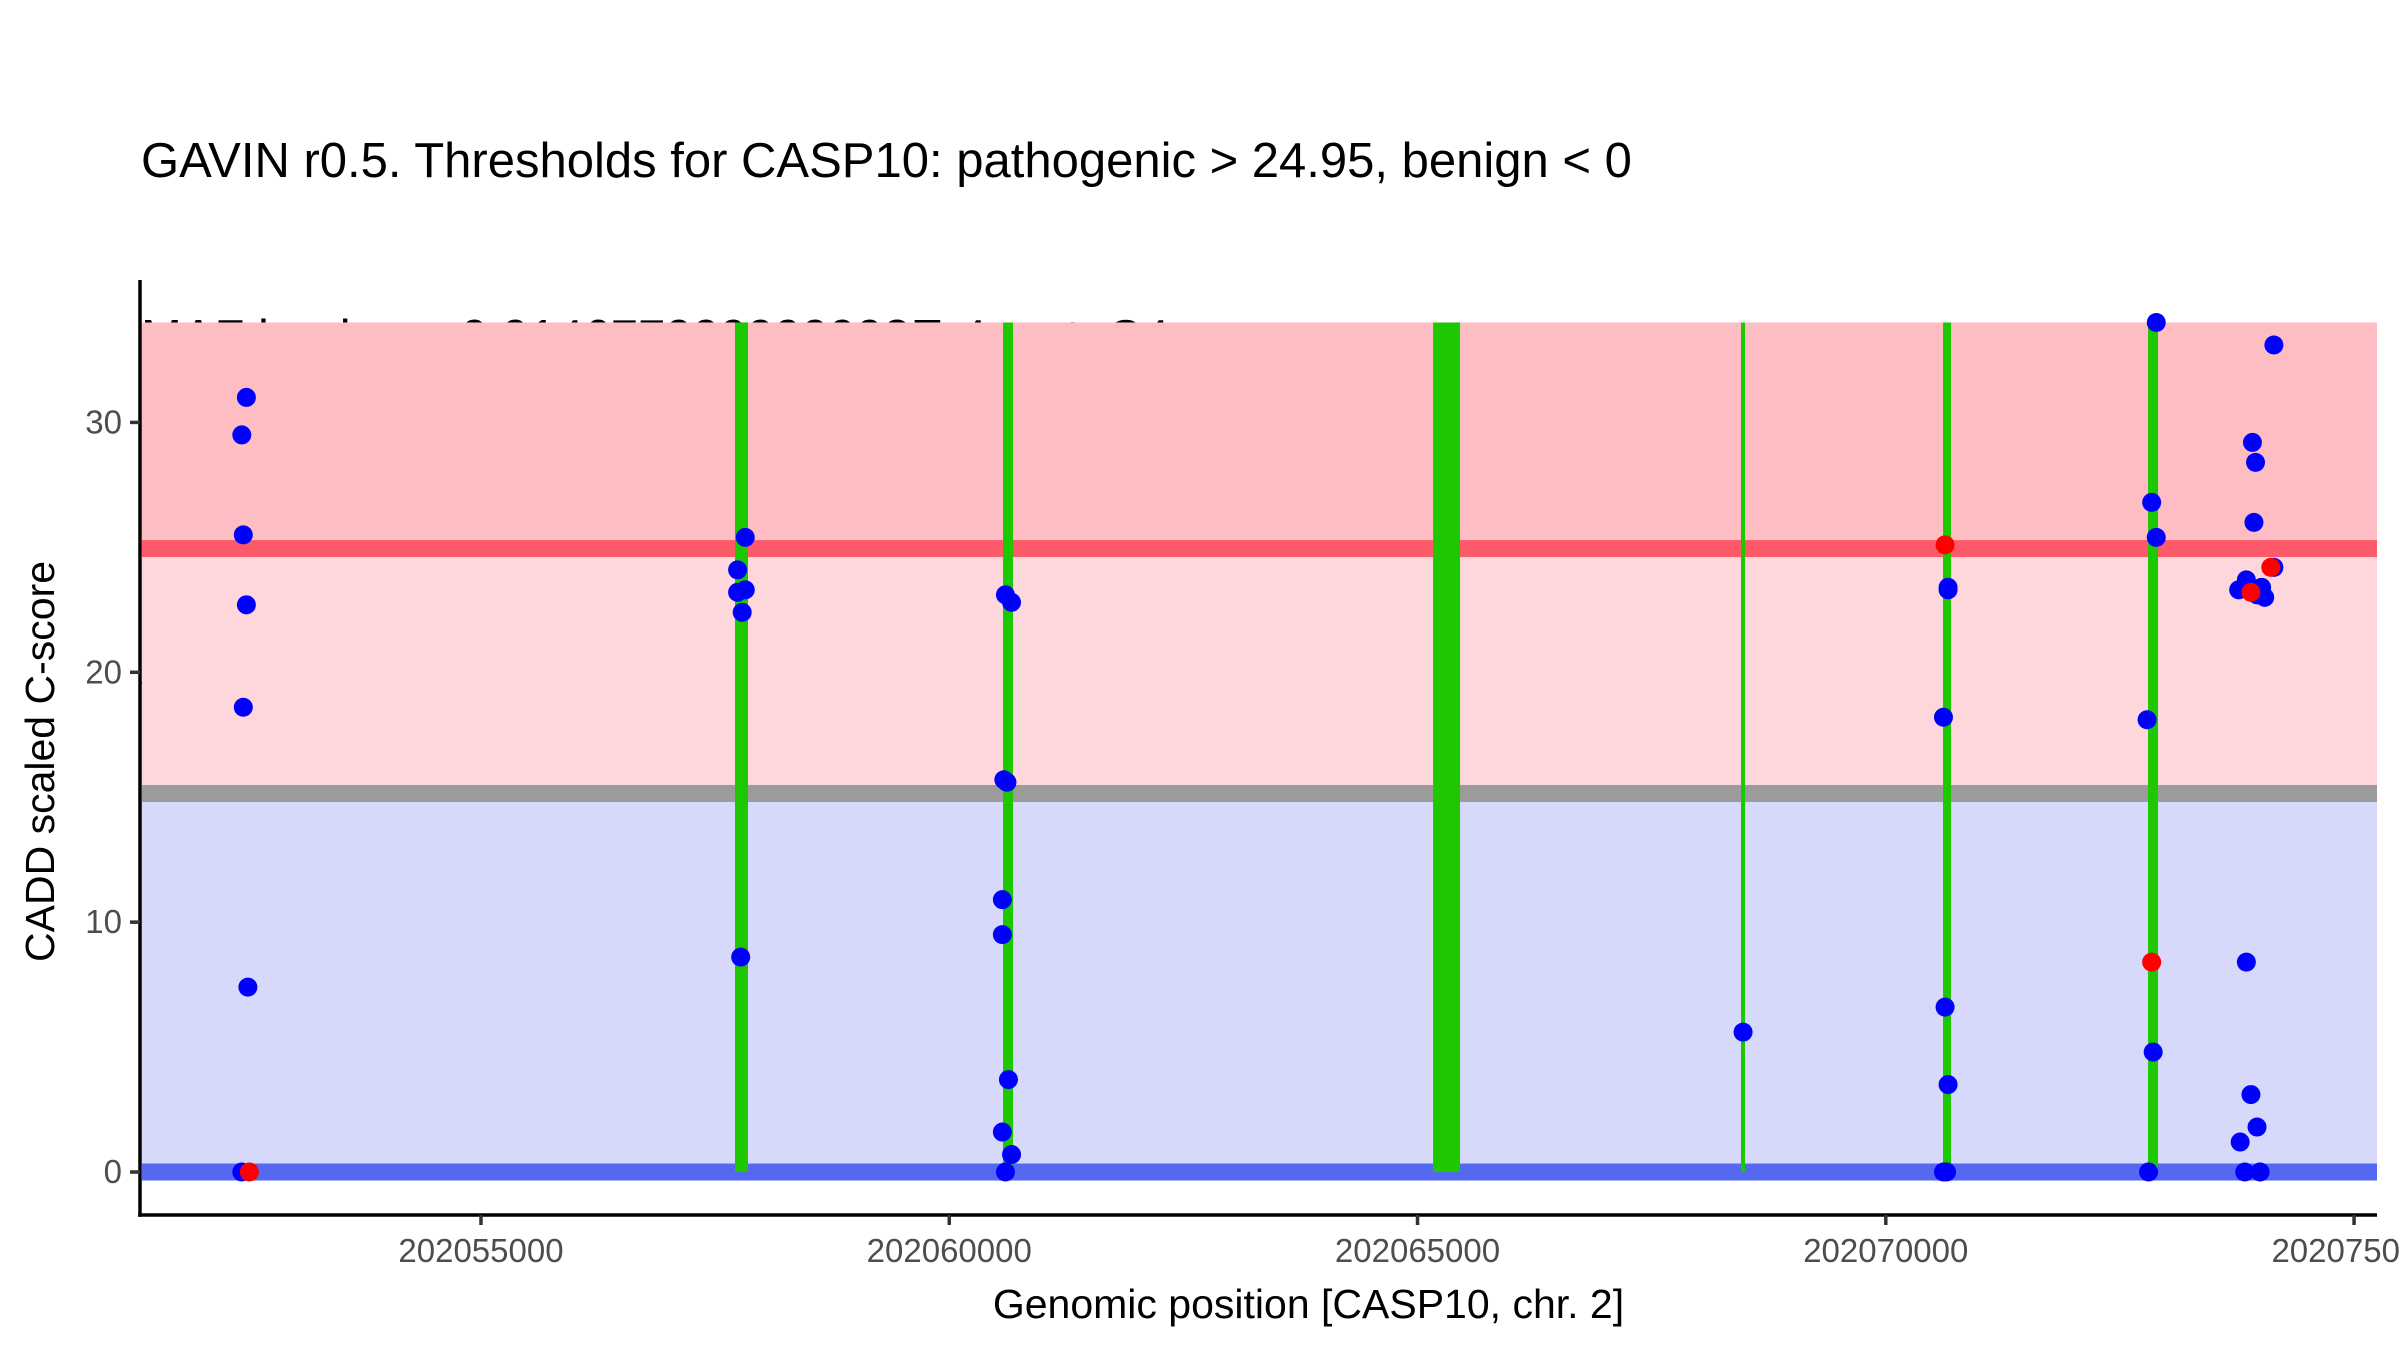 This screenshot has height=1350, width=2400. I want to click on threshold-line-benign, so click(1259, 1172).